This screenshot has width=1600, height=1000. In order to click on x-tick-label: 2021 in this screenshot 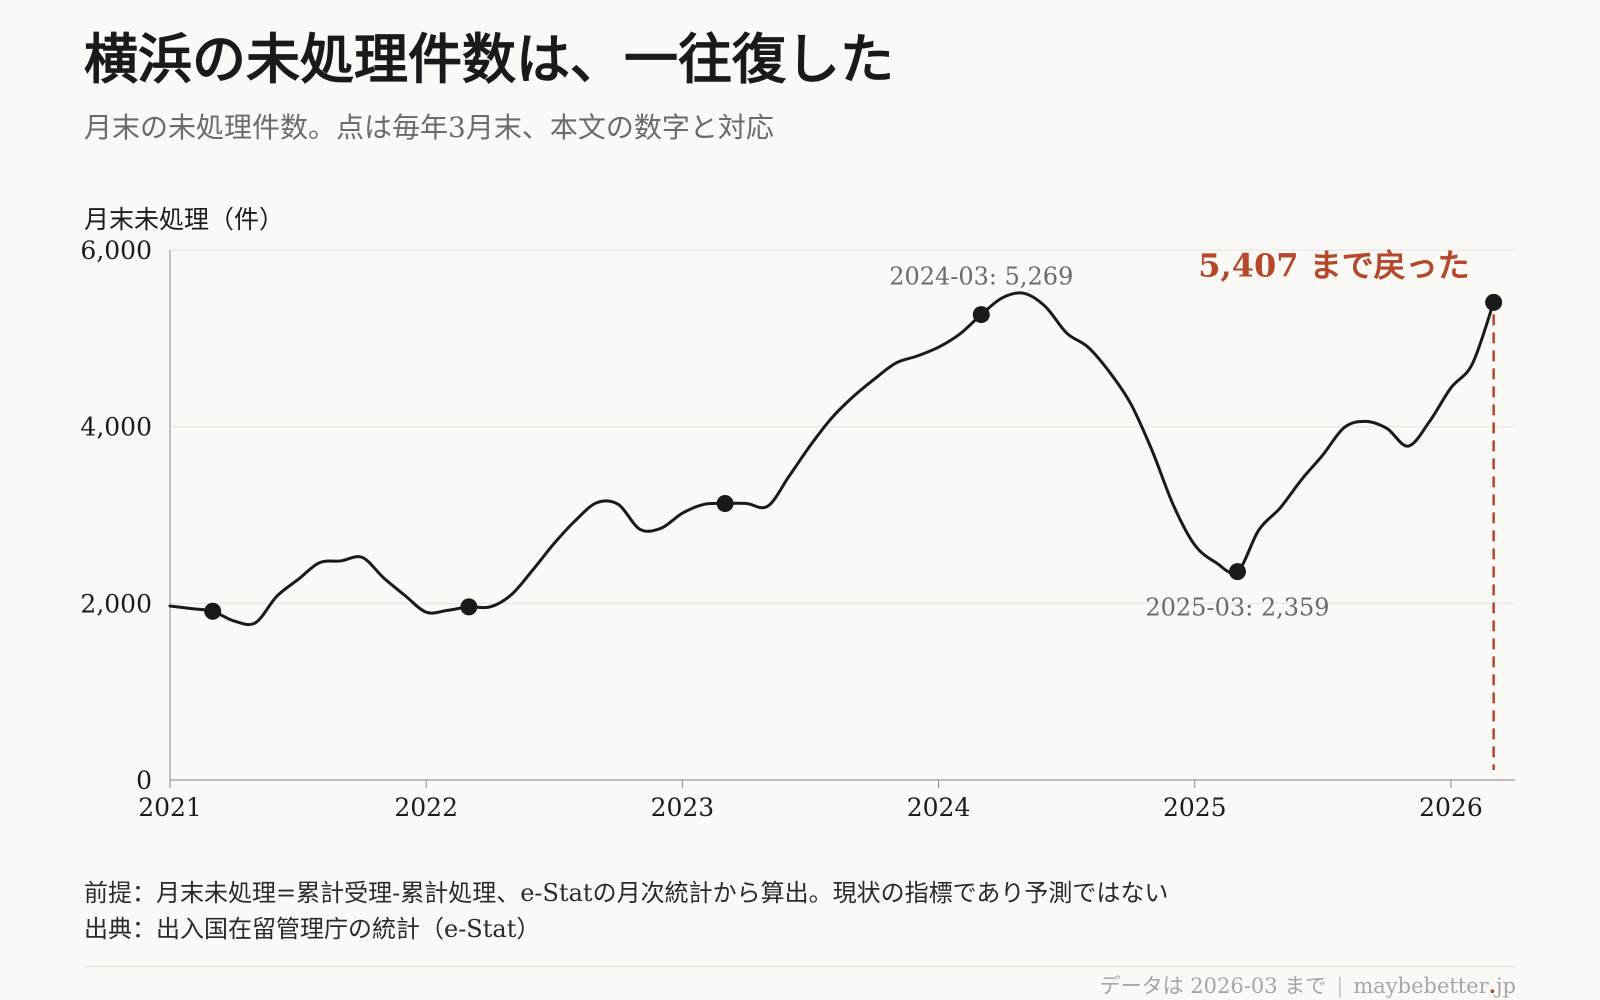, I will do `click(170, 807)`.